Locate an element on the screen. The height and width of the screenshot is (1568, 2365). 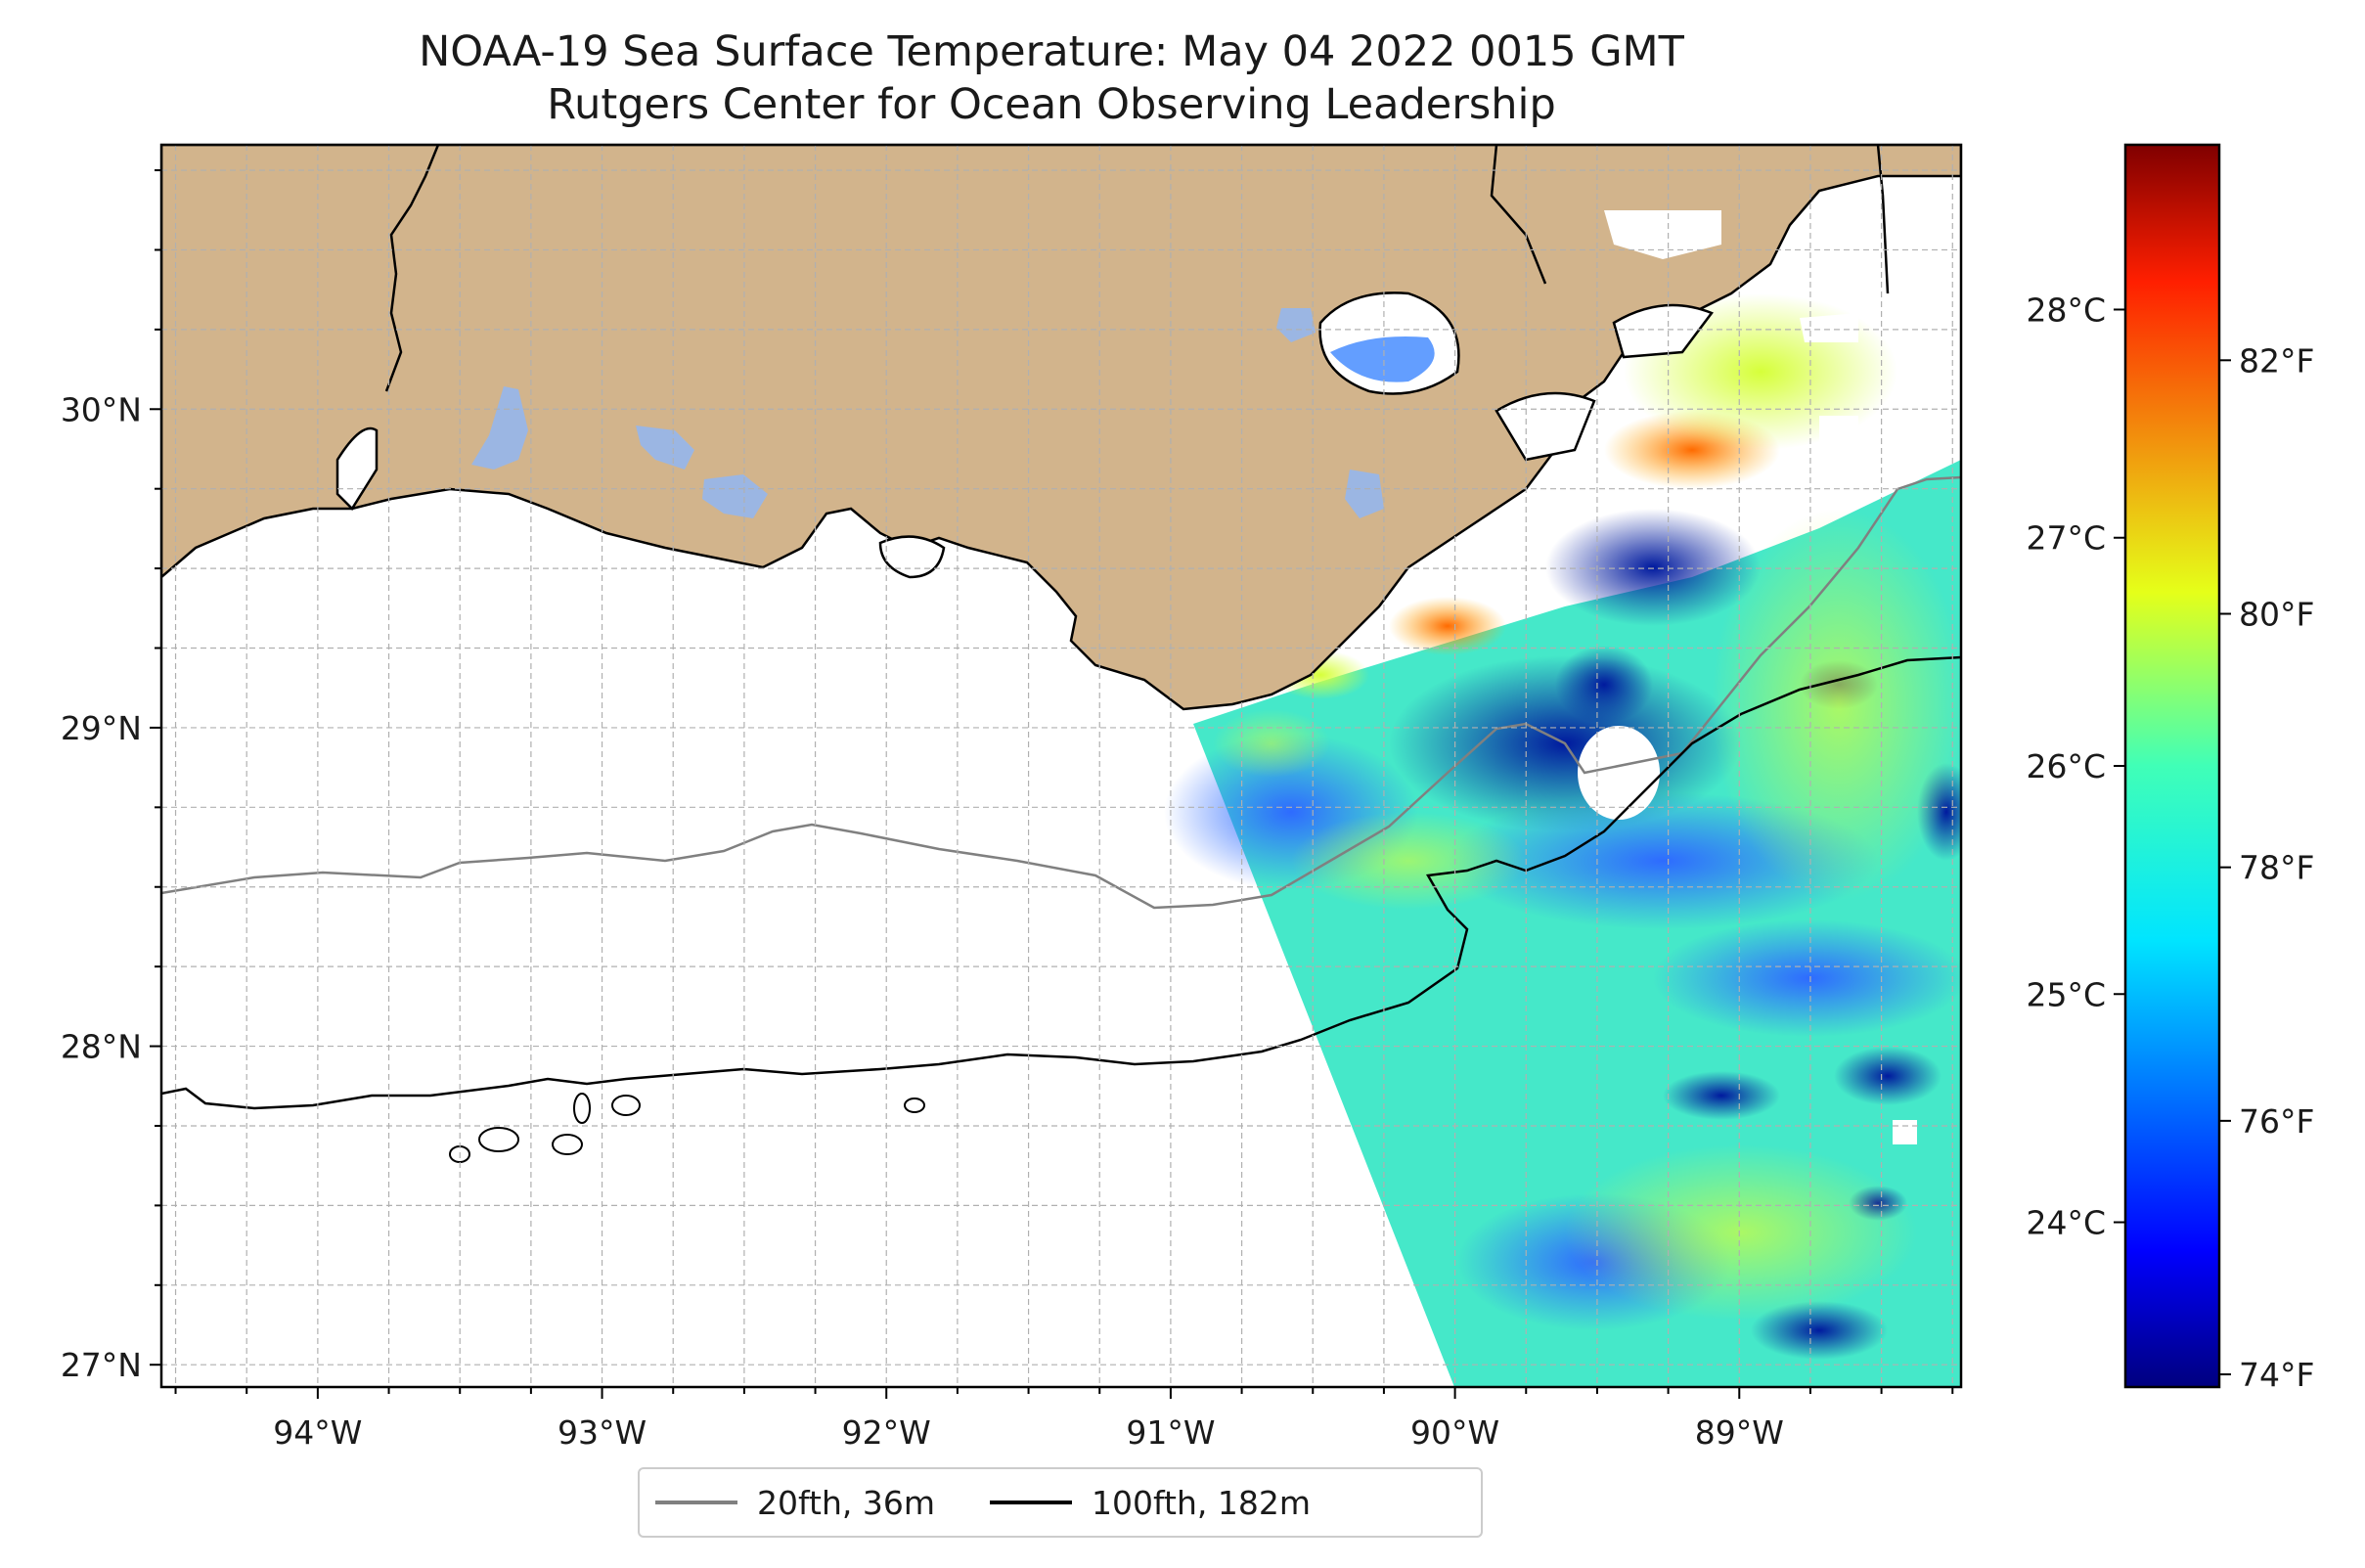
colorbar is located at coordinates (2172, 766).